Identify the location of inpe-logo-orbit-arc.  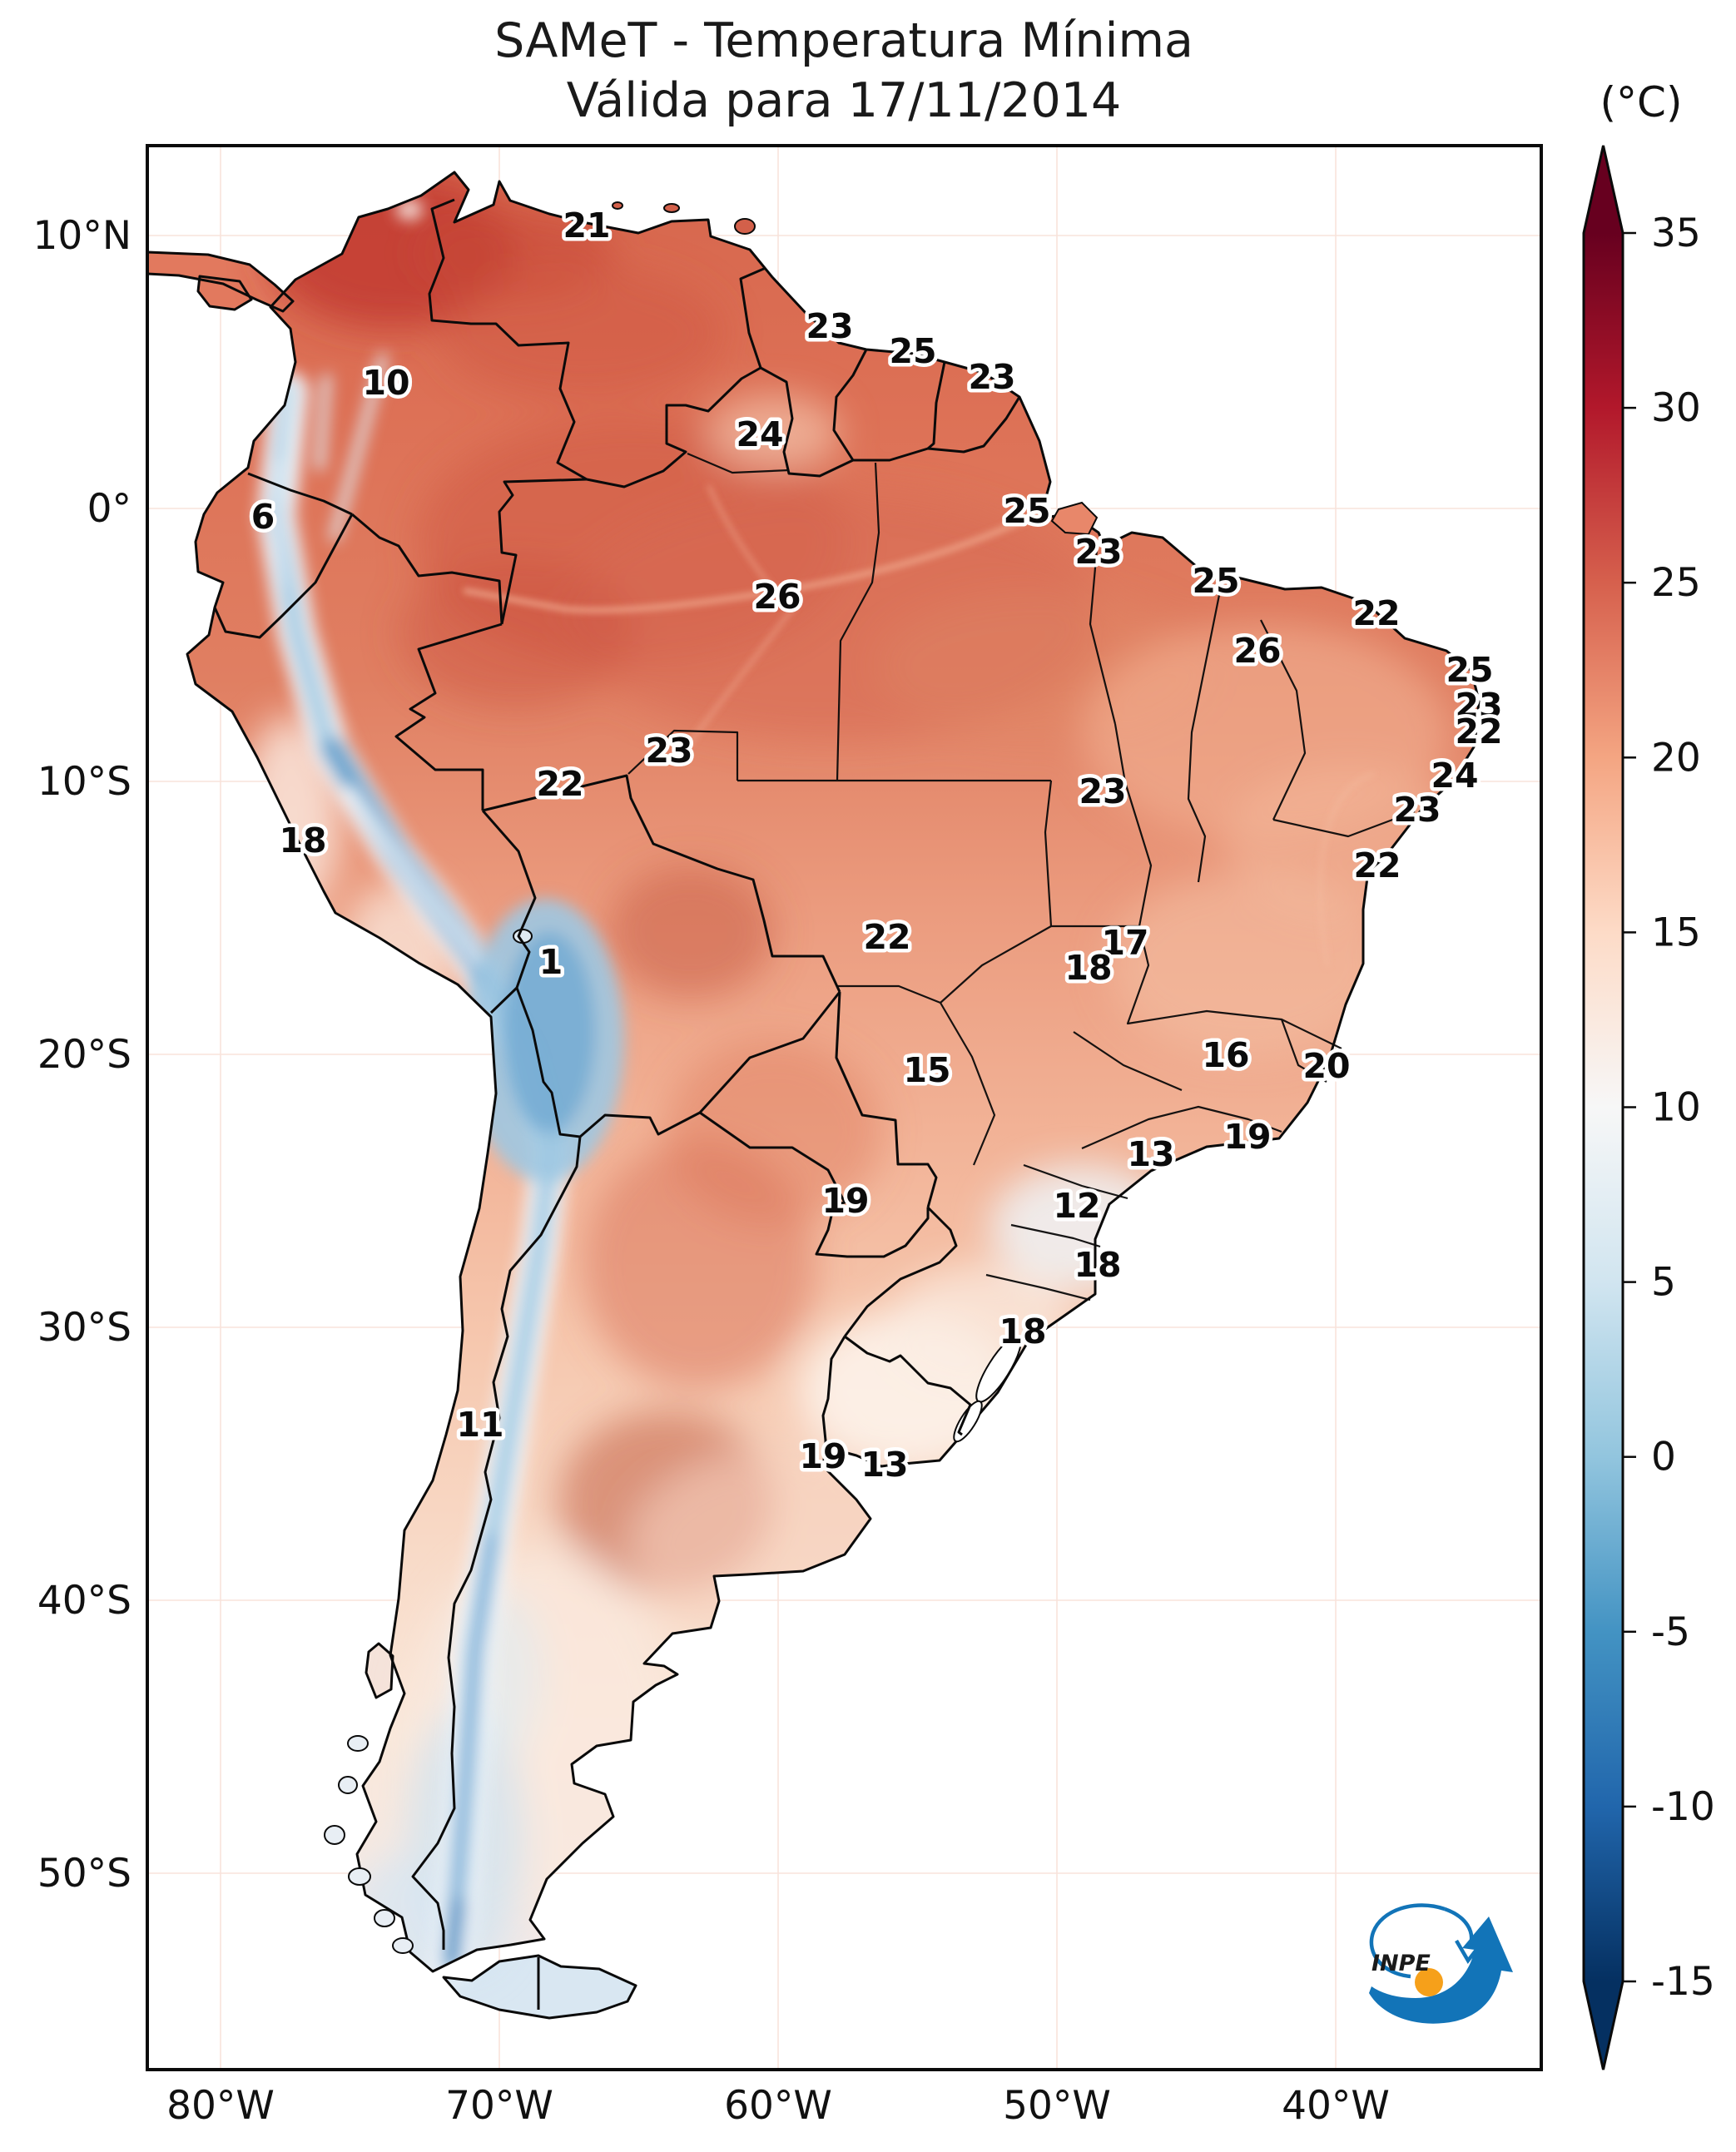
(1407, 1941).